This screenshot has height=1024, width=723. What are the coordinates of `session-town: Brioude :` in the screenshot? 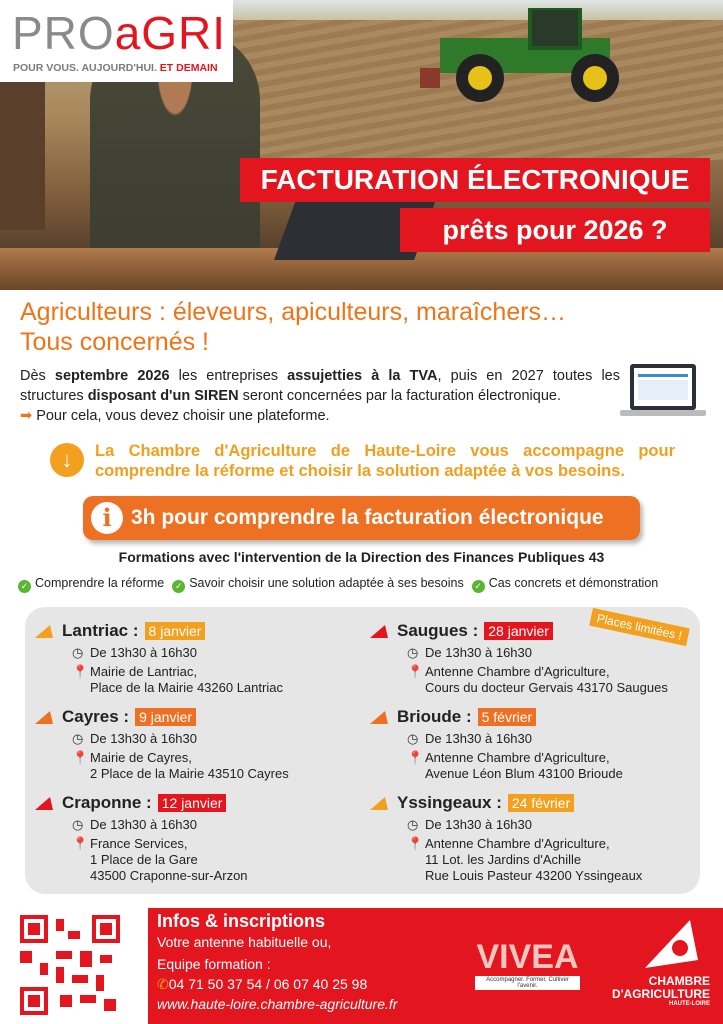 It's located at (434, 716).